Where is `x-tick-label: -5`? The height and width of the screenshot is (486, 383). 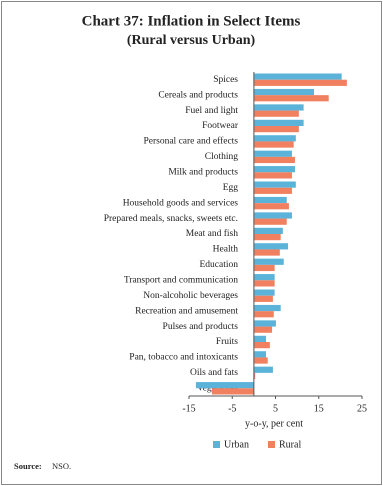 x-tick-label: -5 is located at coordinates (232, 408).